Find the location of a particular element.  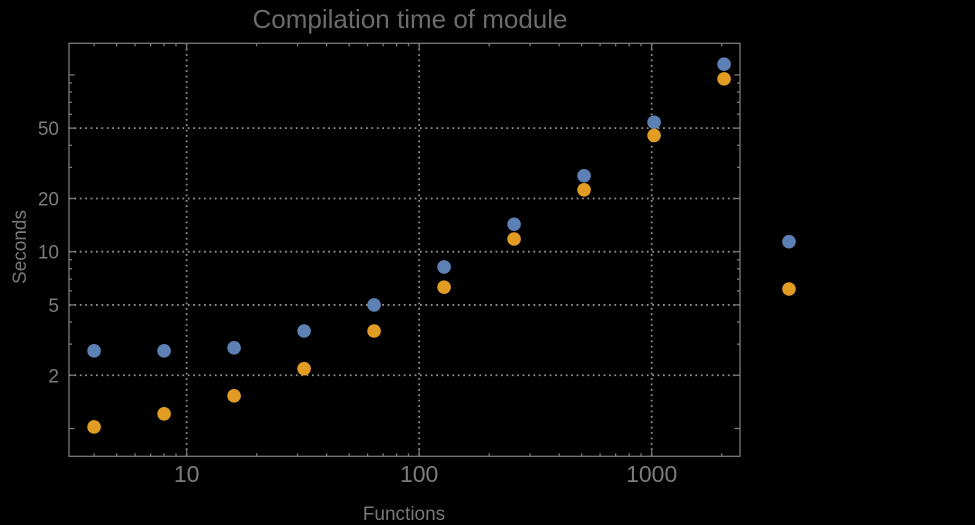

data-point-series-1-x512 is located at coordinates (584, 175).